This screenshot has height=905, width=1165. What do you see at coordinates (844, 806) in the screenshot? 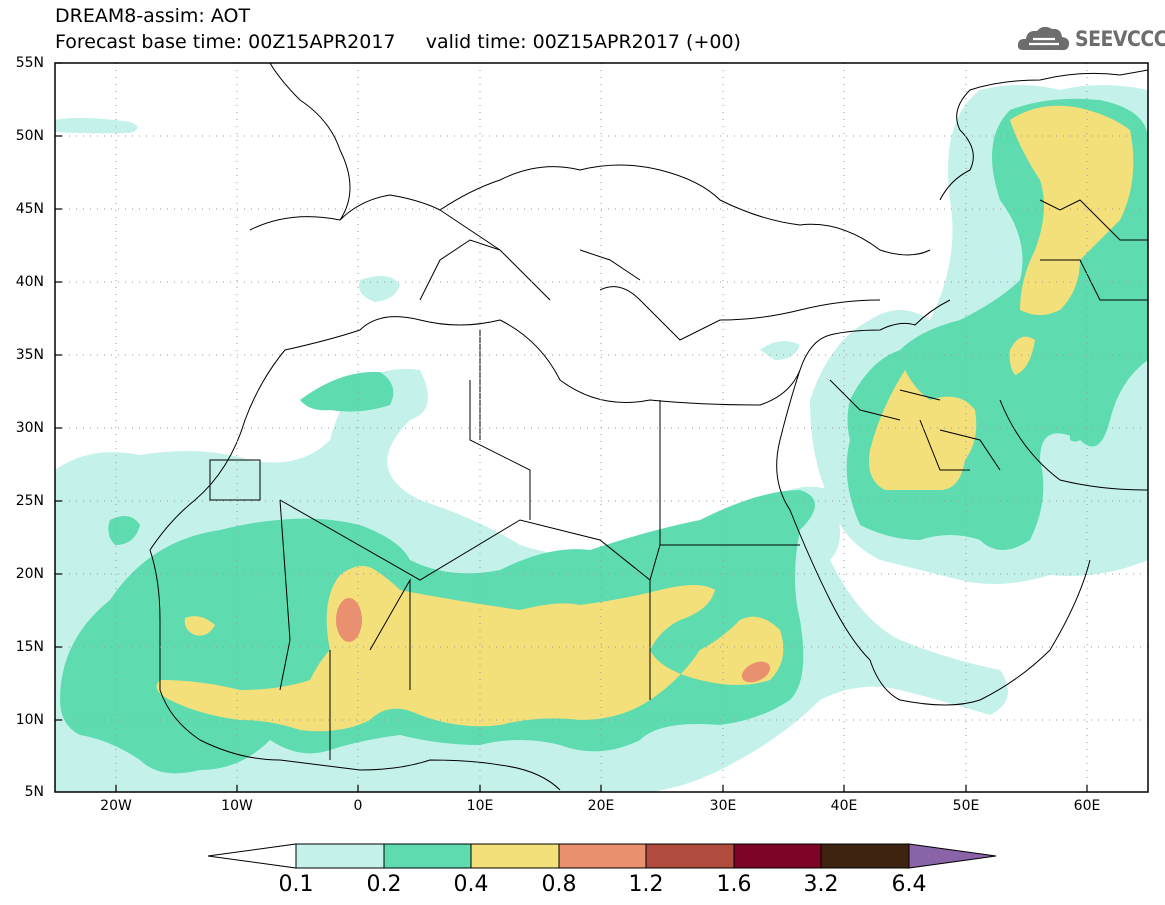
I see `lon-label: 40E` at bounding box center [844, 806].